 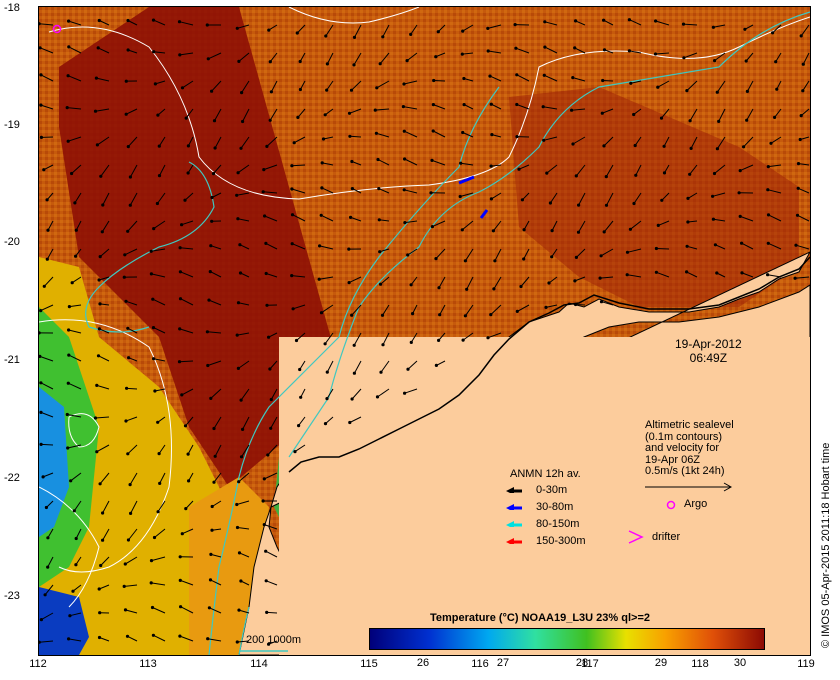 I want to click on legend-item-label: 30-80m, so click(x=555, y=507).